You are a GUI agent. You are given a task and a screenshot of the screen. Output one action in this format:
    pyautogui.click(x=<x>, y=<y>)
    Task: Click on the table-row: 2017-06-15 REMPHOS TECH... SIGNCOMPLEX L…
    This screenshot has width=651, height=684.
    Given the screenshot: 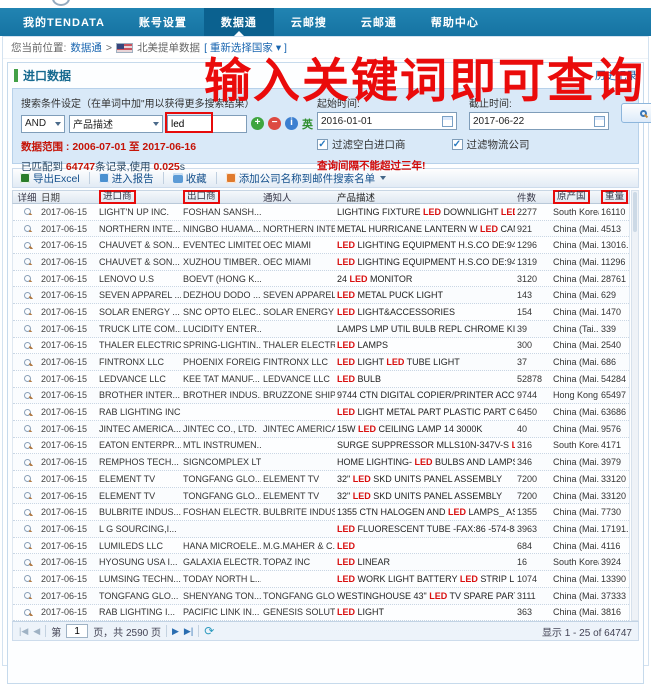 What is the action you would take?
    pyautogui.click(x=321, y=462)
    